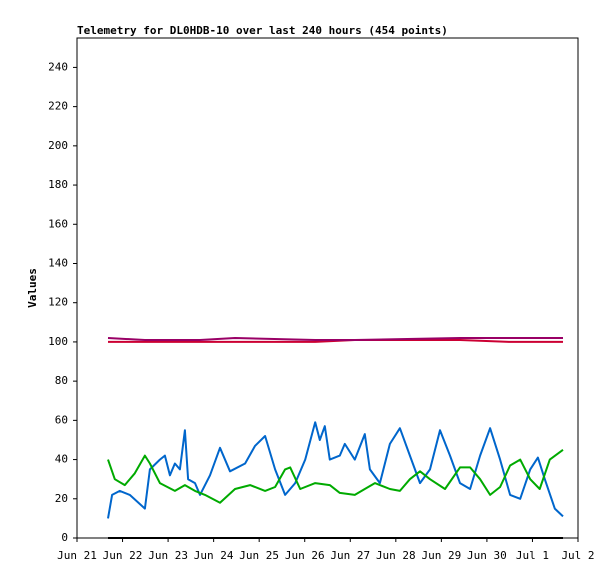 This screenshot has height=579, width=615. I want to click on y-tick-label: 80, so click(61, 380).